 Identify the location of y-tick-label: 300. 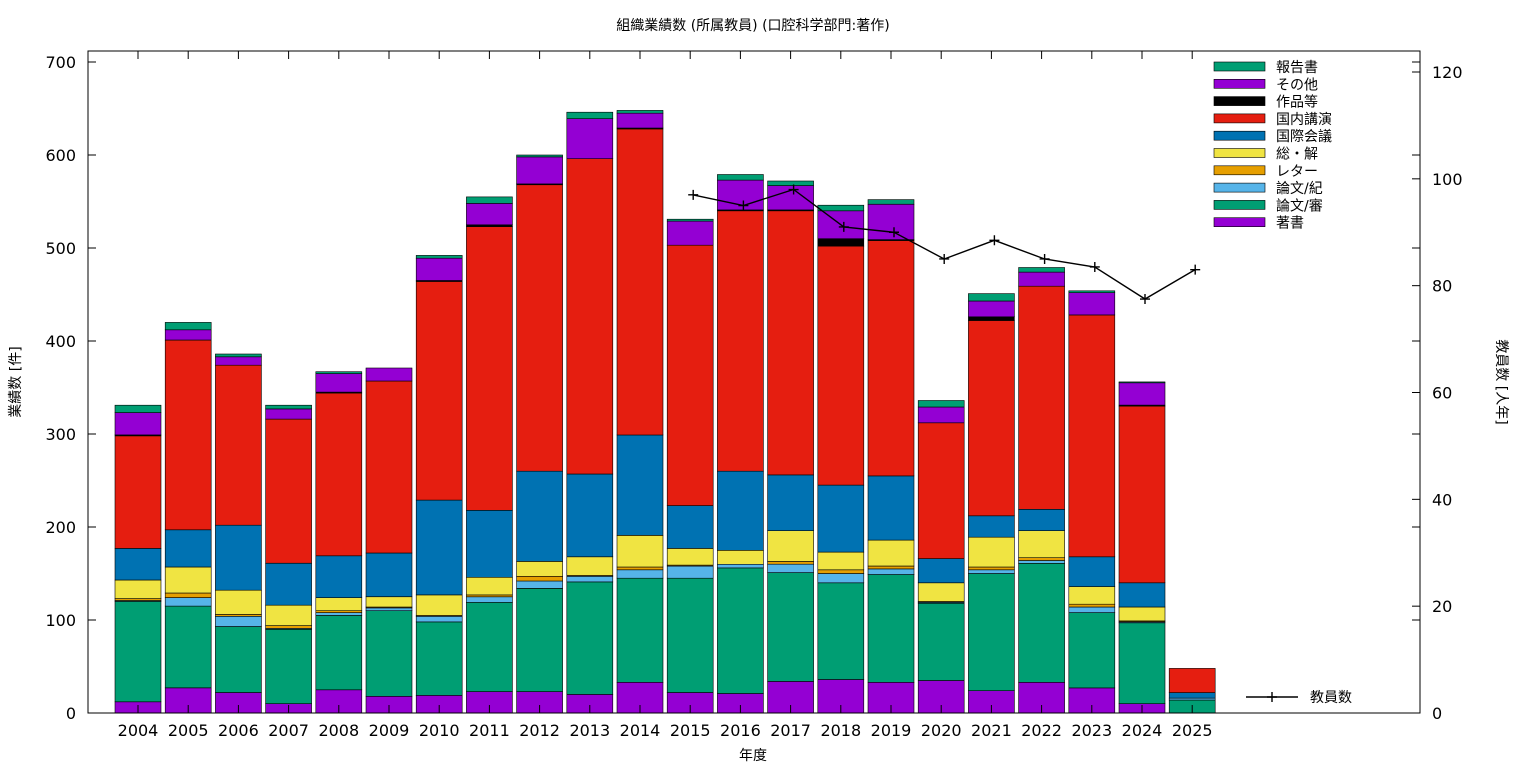
(60, 434).